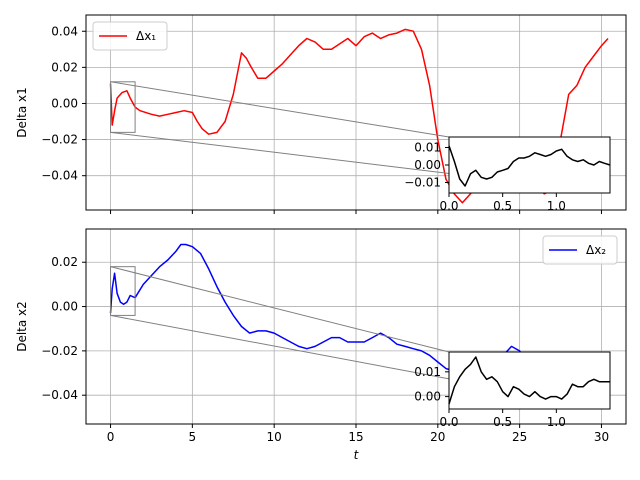 The image size is (640, 480). Describe the element at coordinates (22, 112) in the screenshot. I see `y-axis-label: Delta x1` at that location.